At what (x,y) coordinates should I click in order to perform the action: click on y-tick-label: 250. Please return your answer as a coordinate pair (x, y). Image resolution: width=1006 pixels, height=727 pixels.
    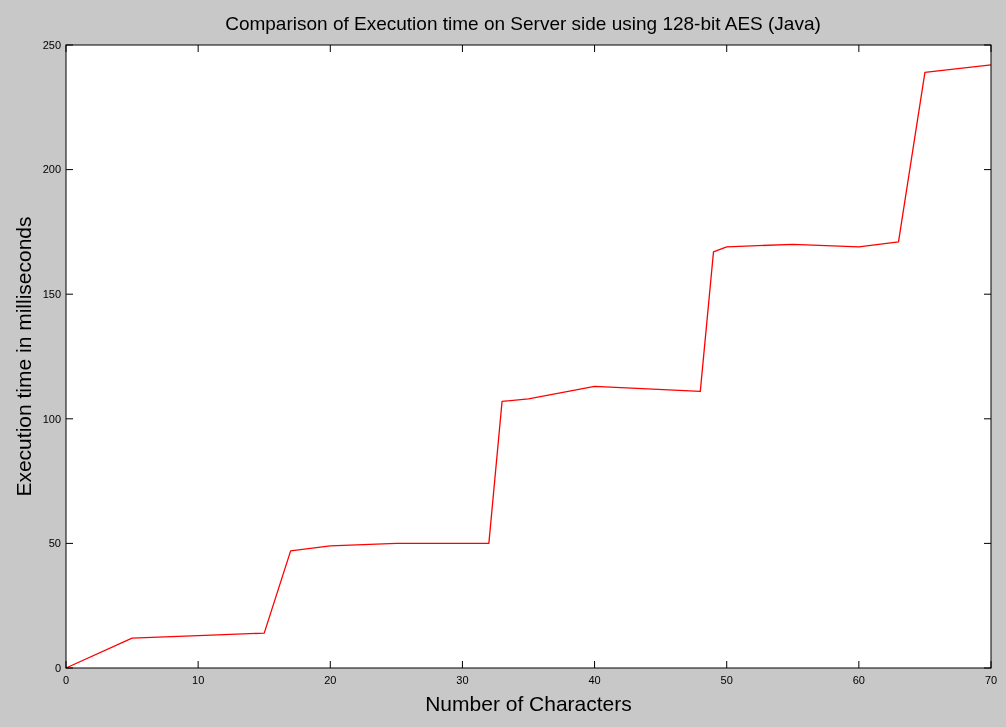
    Looking at the image, I should click on (51, 44).